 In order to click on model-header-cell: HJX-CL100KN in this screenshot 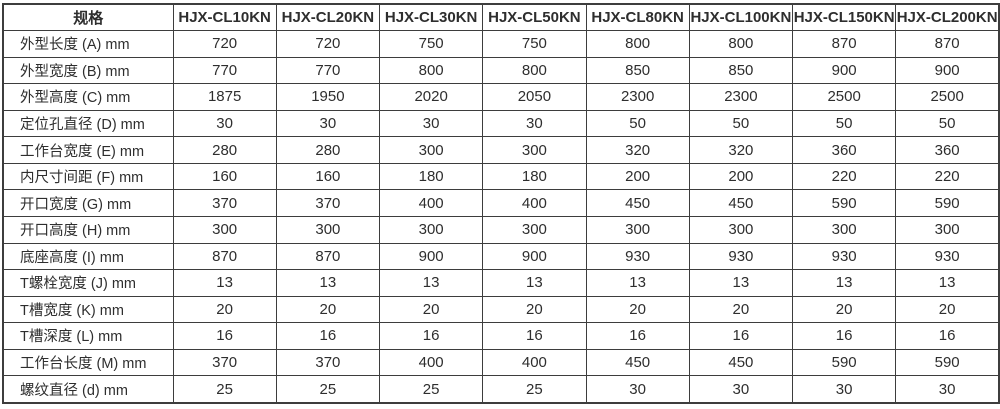, I will do `click(741, 17)`.